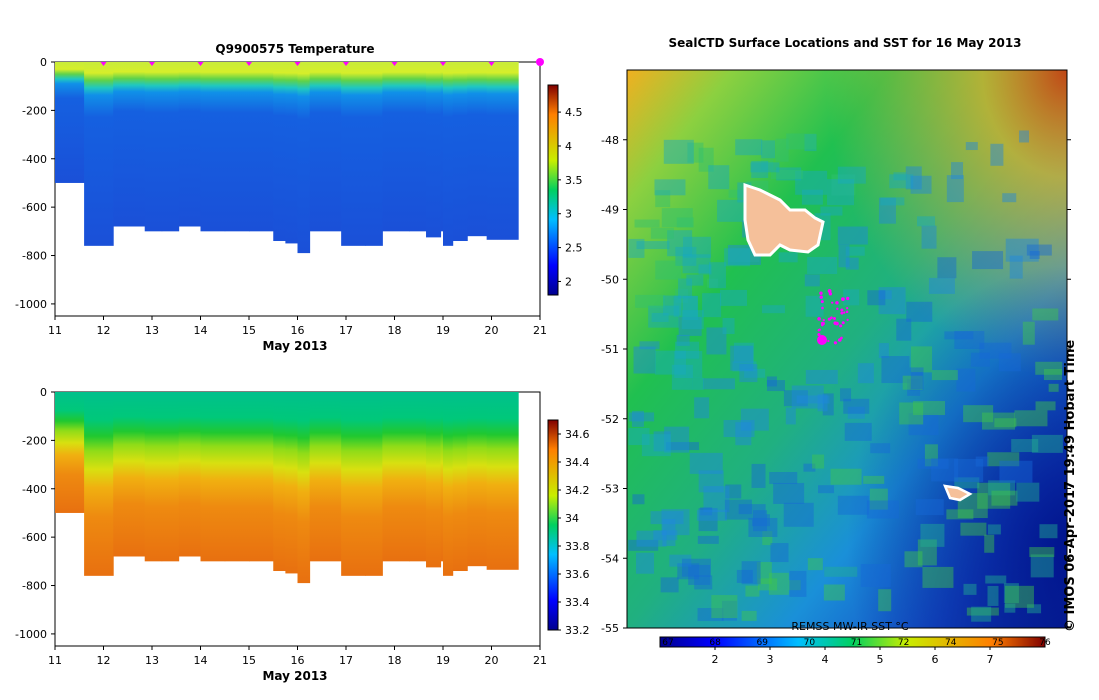 Image resolution: width=1099 pixels, height=700 pixels. Describe the element at coordinates (34, 537) in the screenshot. I see `y-tick-label: -600` at that location.